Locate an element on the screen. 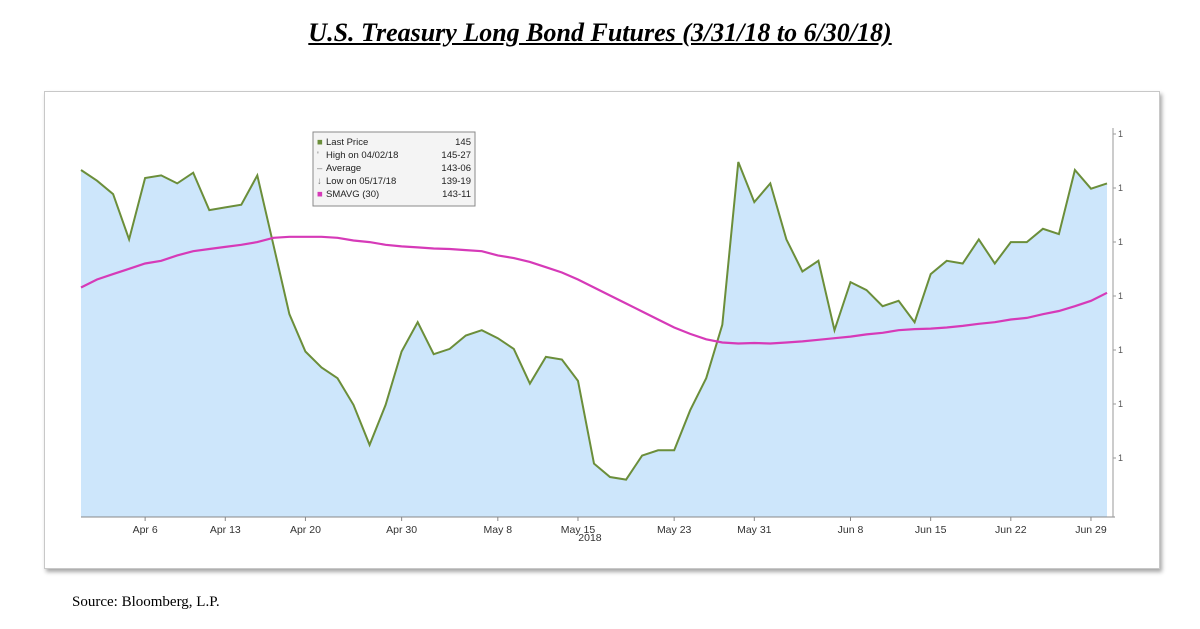 This screenshot has width=1200, height=629. x-tick-label: Jun 22 is located at coordinates (1011, 530).